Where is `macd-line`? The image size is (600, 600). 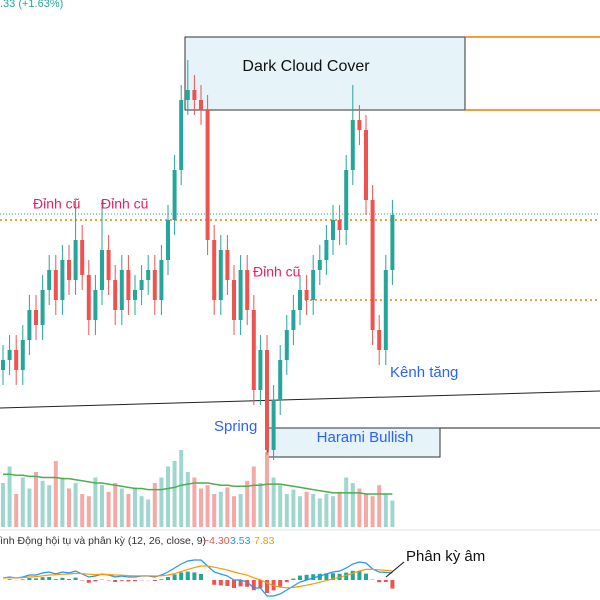
macd-line is located at coordinates (197, 578).